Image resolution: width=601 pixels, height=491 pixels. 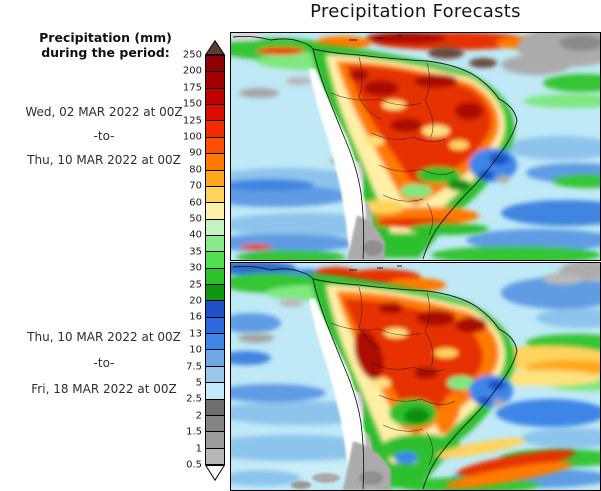 What do you see at coordinates (215, 47) in the screenshot?
I see `colorbar-over-arrow` at bounding box center [215, 47].